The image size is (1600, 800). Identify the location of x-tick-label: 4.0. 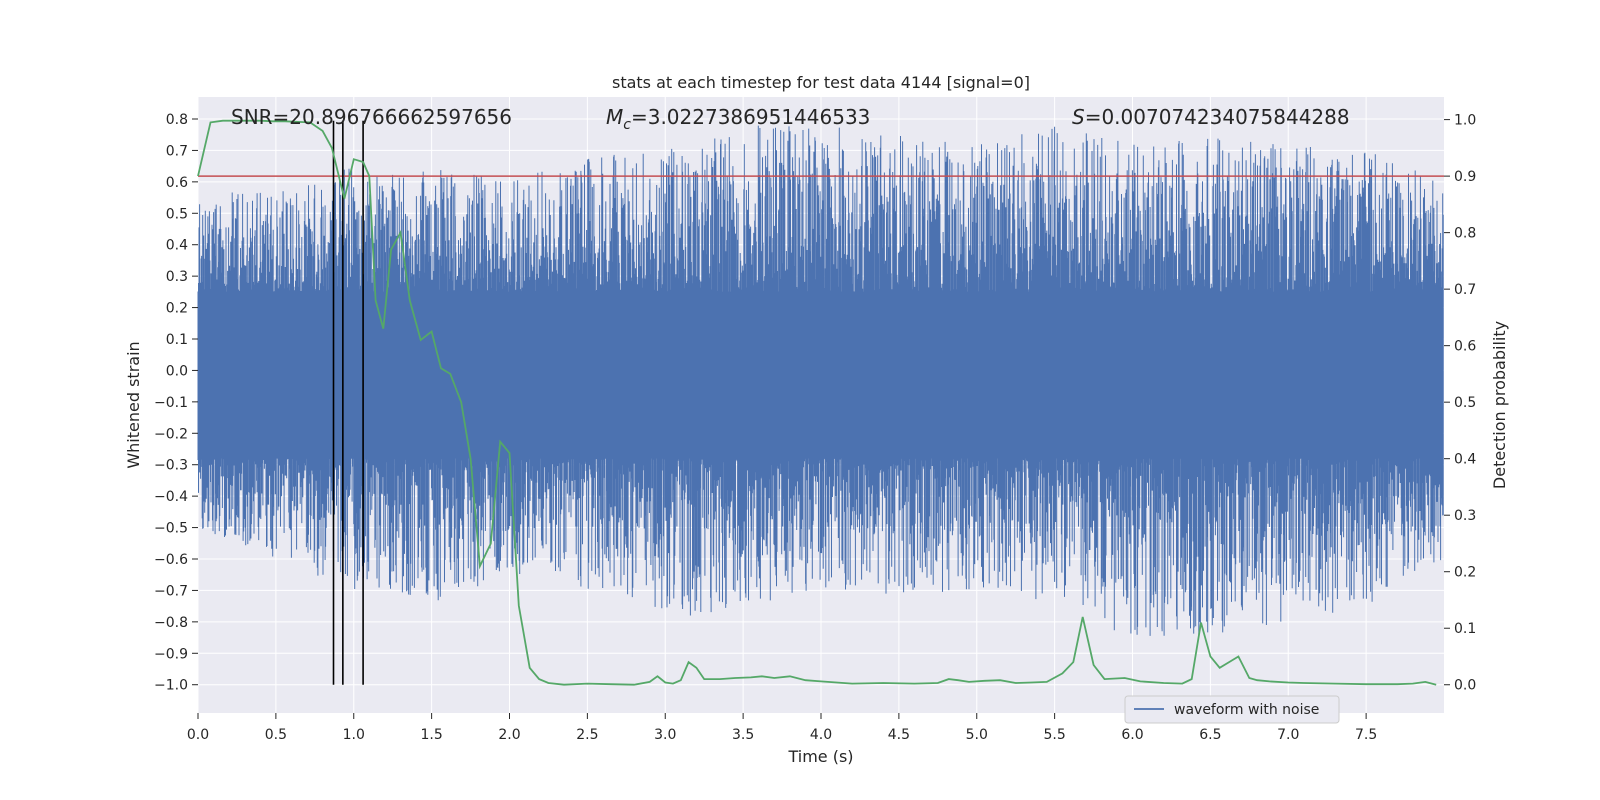
(821, 735).